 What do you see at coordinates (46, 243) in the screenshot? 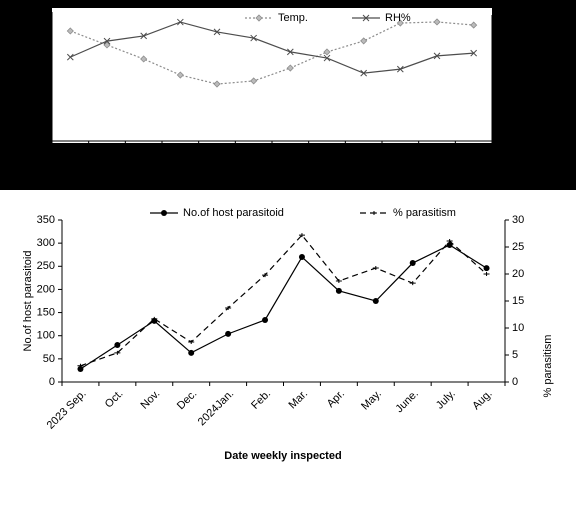
I see `y-tick-label: 300` at bounding box center [46, 243].